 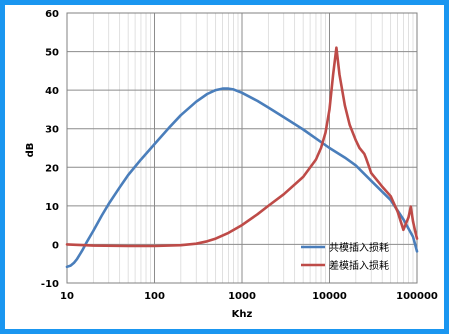 What do you see at coordinates (242, 296) in the screenshot?
I see `x-tick-label: 1000` at bounding box center [242, 296].